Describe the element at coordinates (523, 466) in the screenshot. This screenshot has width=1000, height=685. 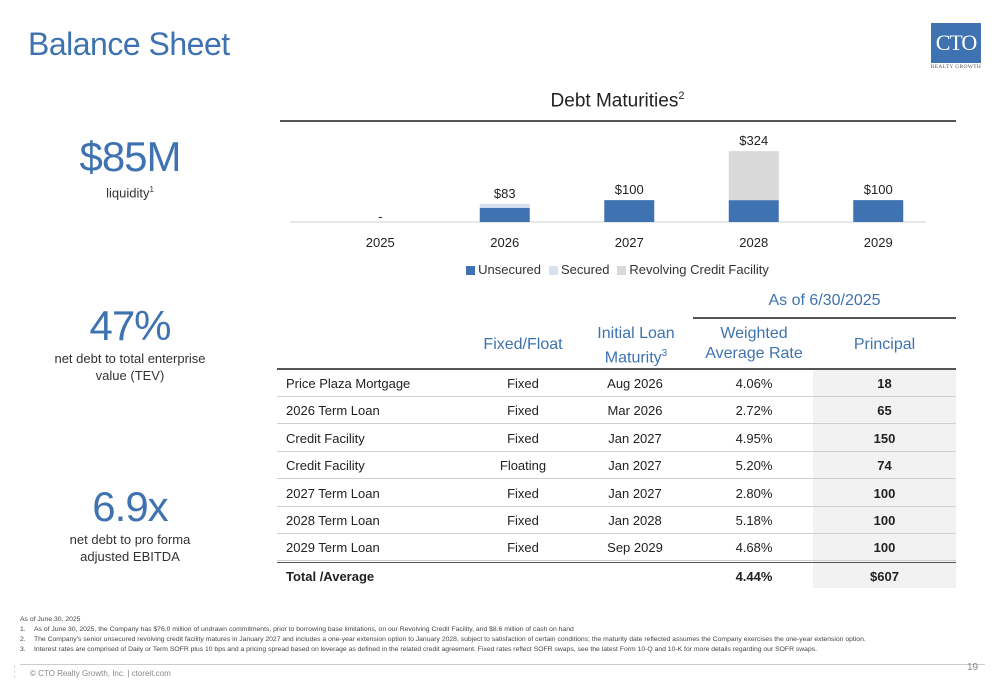
I see `cell-fixed-float: Floating` at that location.